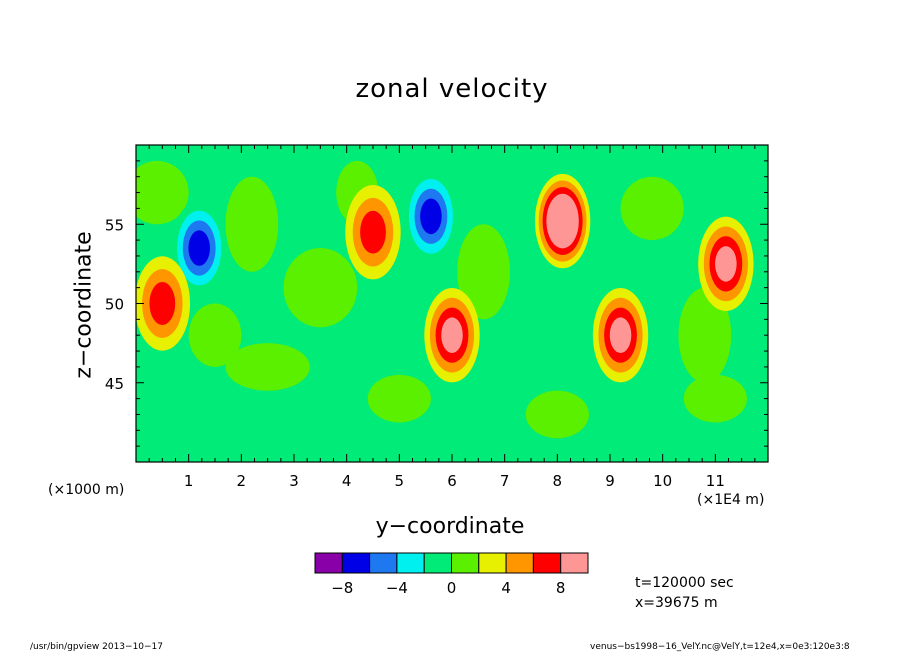 This screenshot has height=654, width=904. I want to click on x-tick-label: 9, so click(610, 481).